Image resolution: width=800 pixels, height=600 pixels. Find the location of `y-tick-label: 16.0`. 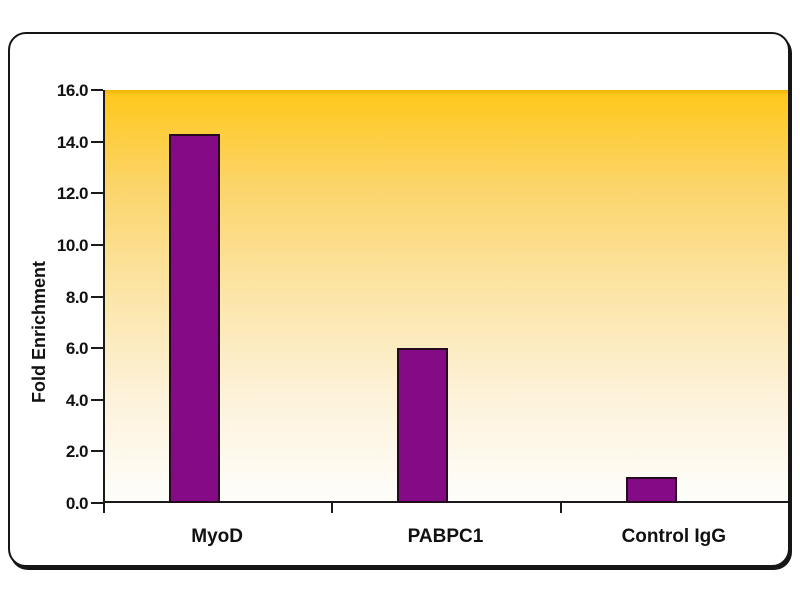

y-tick-label: 16.0 is located at coordinates (72, 90).